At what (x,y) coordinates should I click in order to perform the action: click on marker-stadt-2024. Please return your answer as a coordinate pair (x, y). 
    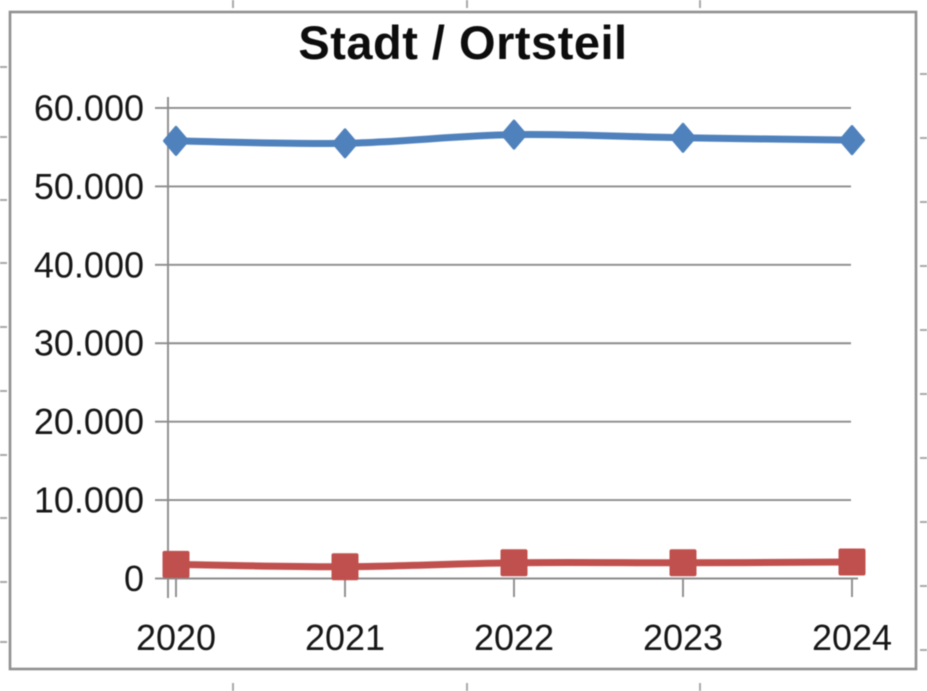
    Looking at the image, I should click on (852, 140).